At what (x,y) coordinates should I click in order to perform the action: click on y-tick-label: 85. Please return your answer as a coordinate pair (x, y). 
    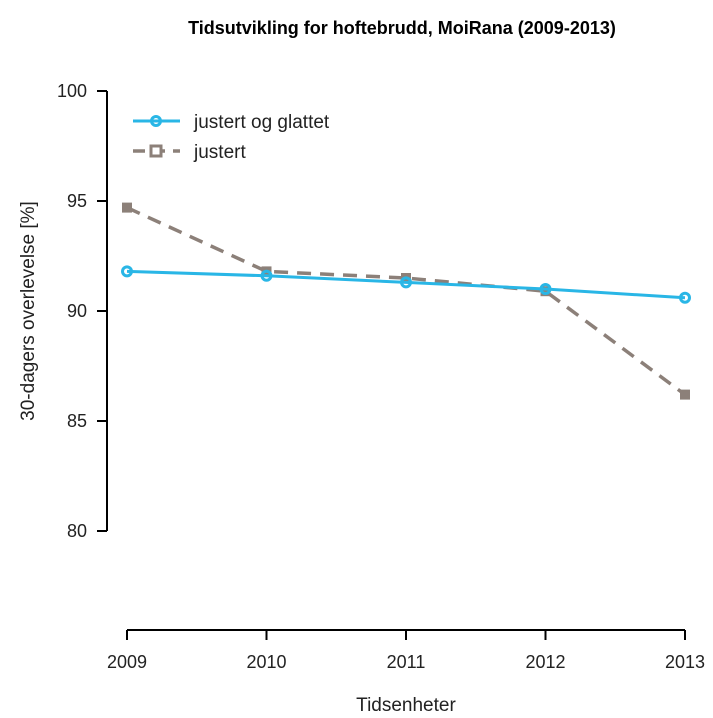
    Looking at the image, I should click on (77, 421).